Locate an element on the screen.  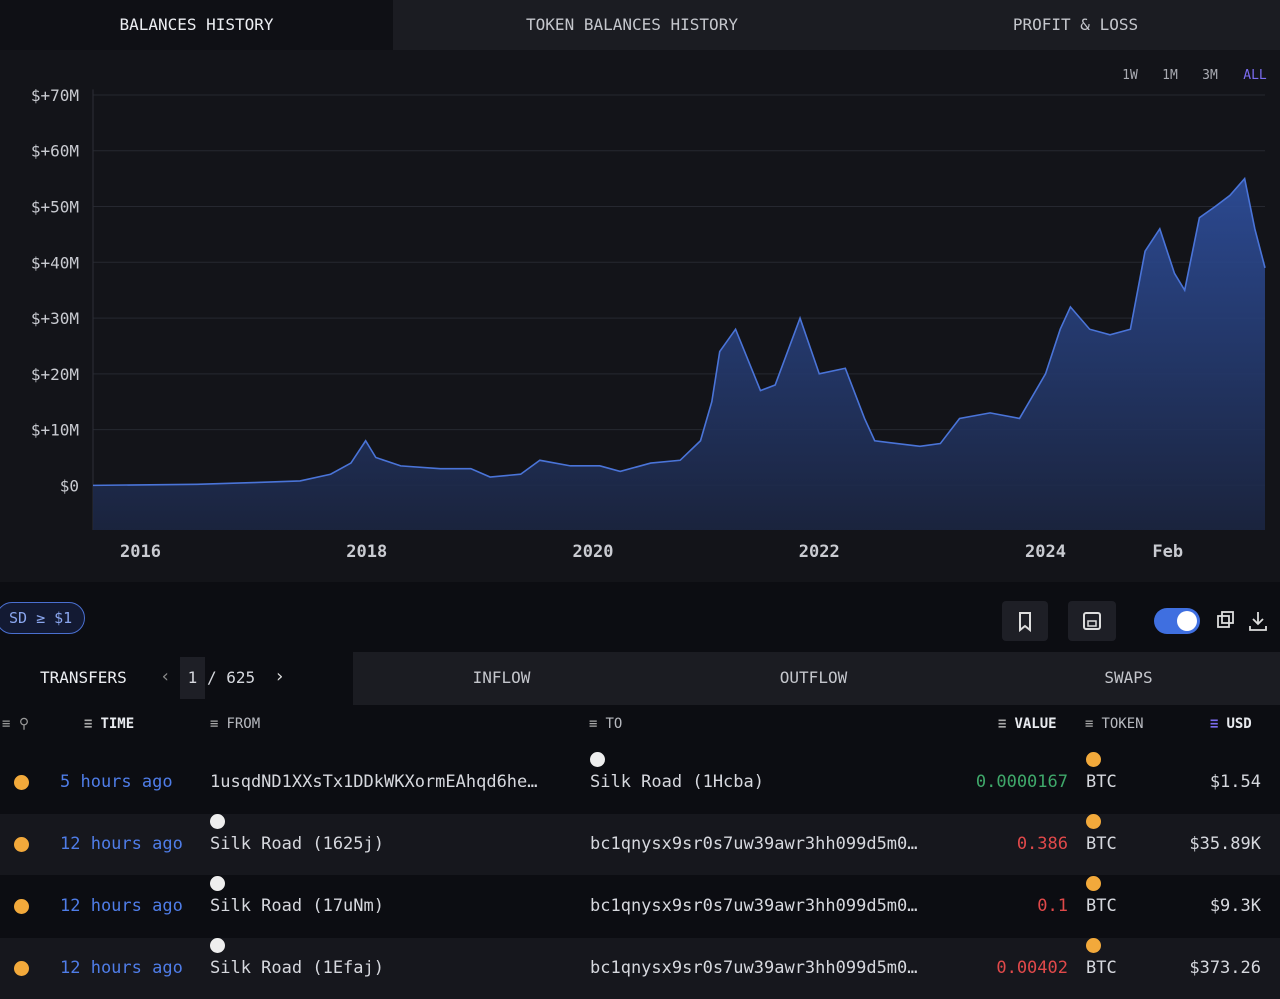
toggle is located at coordinates (1177, 621).